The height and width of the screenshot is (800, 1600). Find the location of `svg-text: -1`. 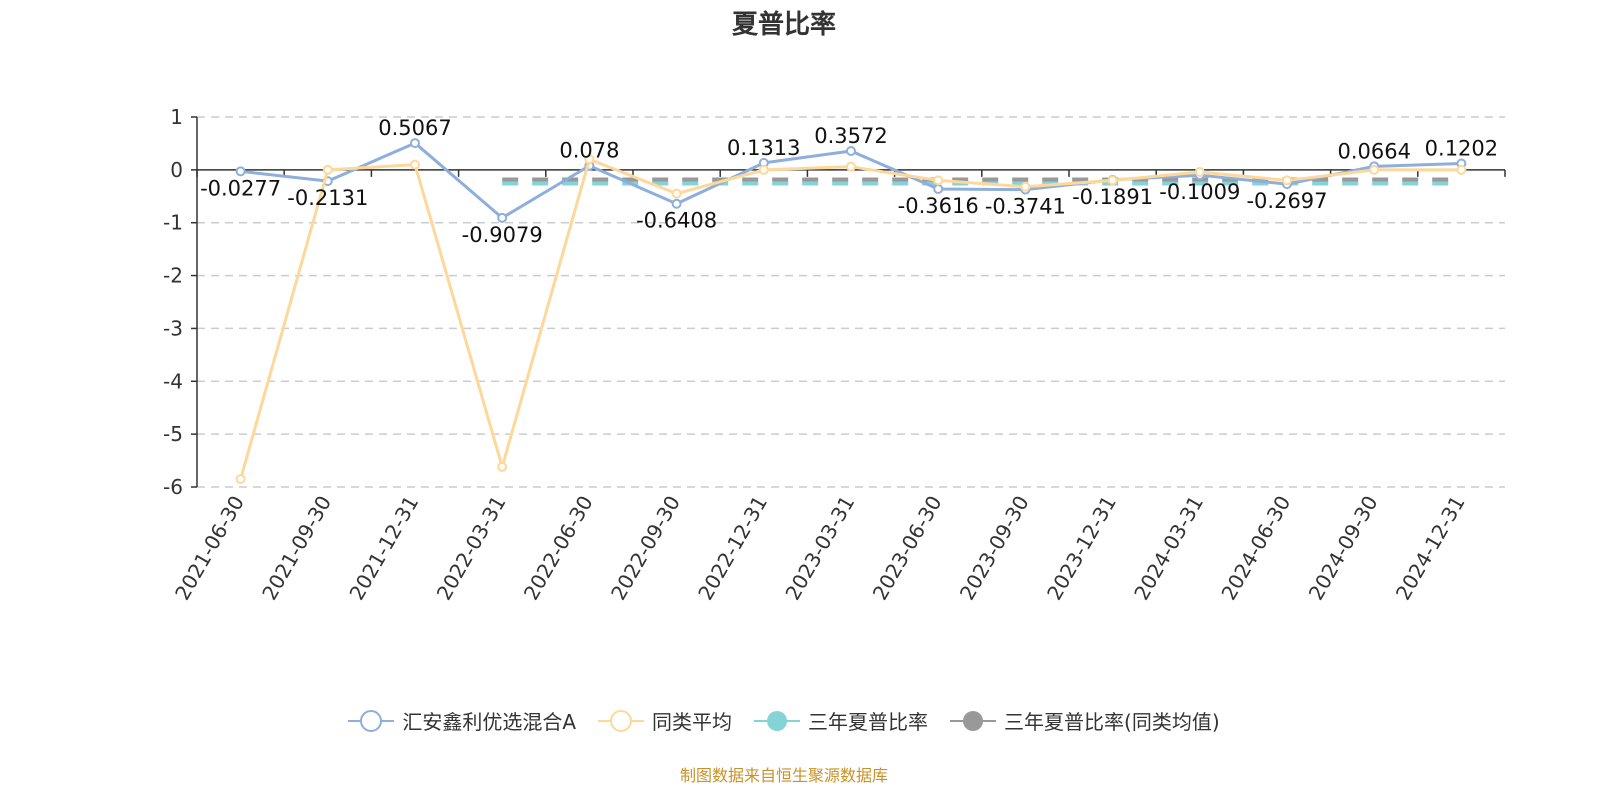

svg-text: -1 is located at coordinates (173, 223).